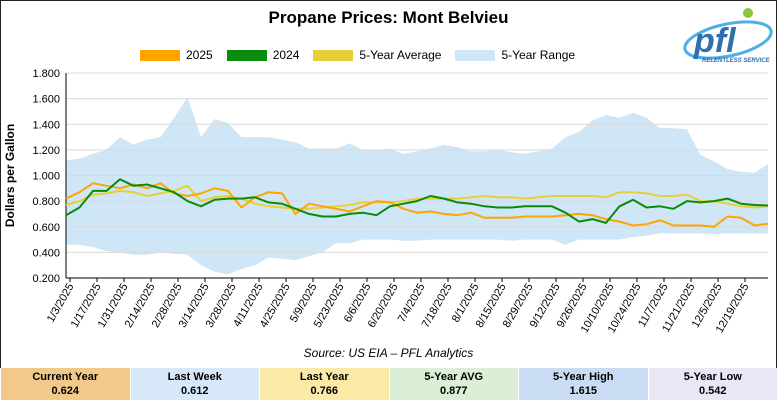 Image resolution: width=777 pixels, height=400 pixels. I want to click on stat-5-year-high: 5-Year High 1.615, so click(583, 384).